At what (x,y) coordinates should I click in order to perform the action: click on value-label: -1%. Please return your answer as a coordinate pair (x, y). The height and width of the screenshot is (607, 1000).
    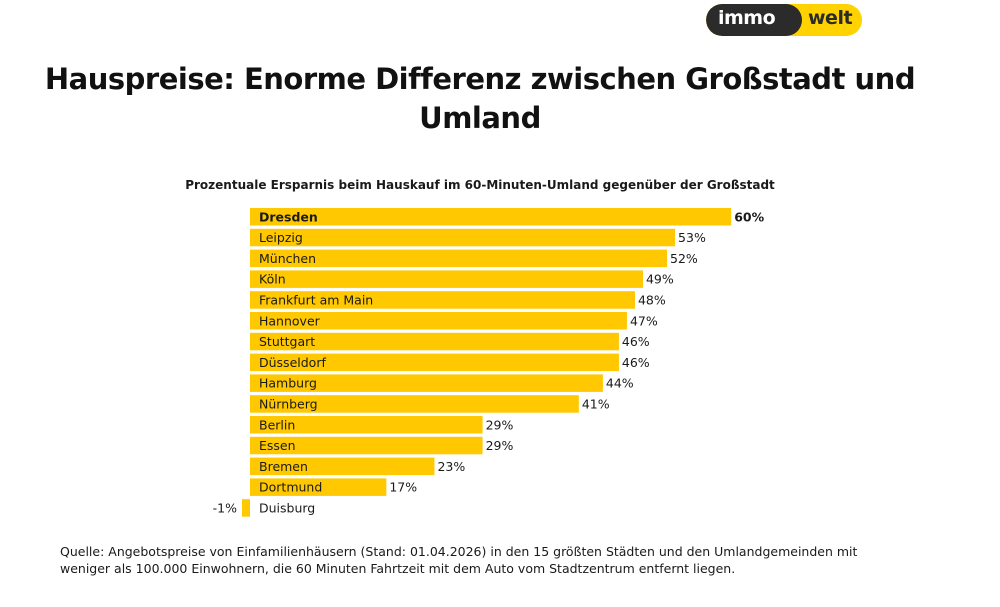
    Looking at the image, I should click on (225, 507).